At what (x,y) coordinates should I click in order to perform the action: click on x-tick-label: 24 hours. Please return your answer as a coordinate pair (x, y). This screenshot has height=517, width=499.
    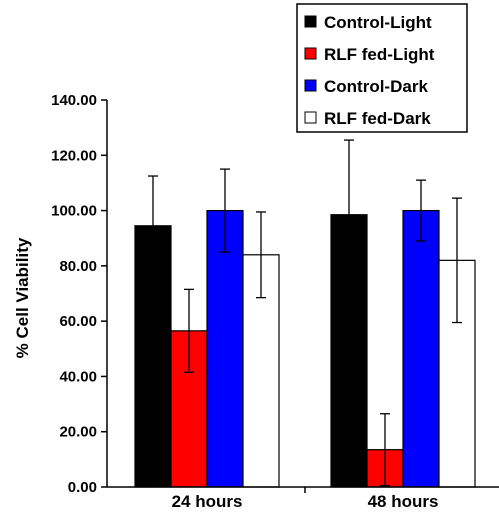
    Looking at the image, I should click on (207, 501).